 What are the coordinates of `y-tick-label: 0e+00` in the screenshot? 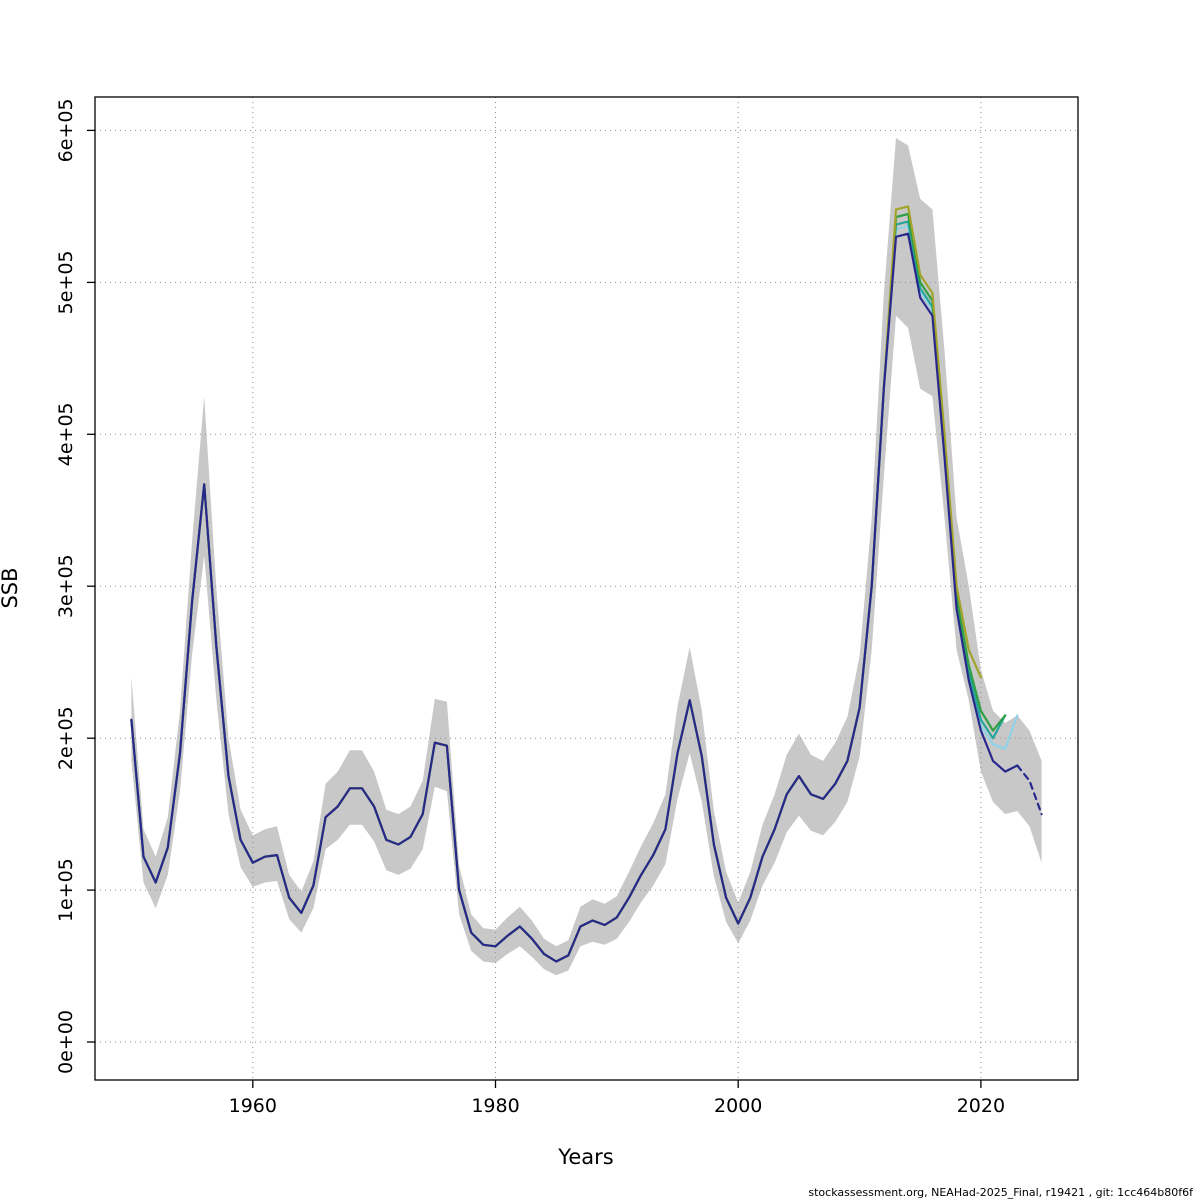 It's located at (66, 1042).